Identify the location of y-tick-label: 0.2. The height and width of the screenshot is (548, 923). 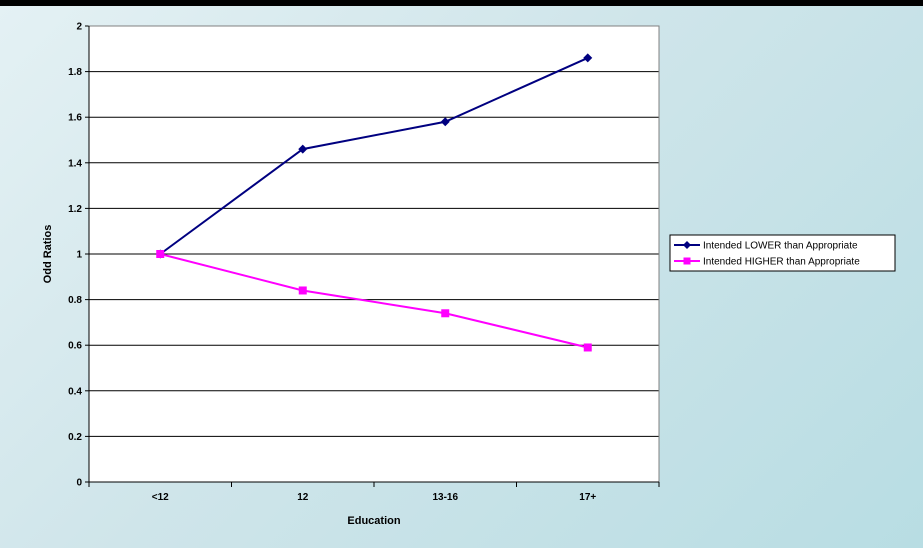
(75, 437).